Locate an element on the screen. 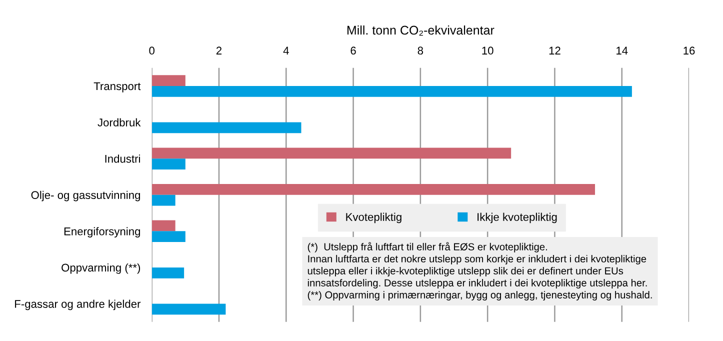 The width and height of the screenshot is (723, 341). y-tick-label: Energiforsyning is located at coordinates (102, 232).